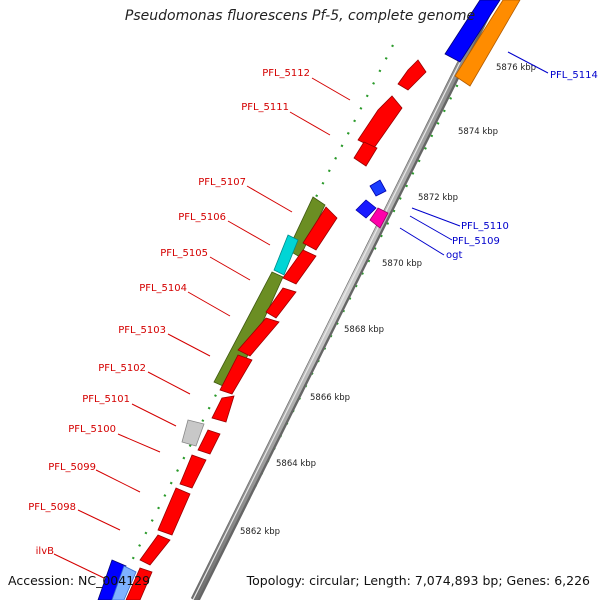  I want to click on scale-label: 5870 kbp, so click(402, 264).